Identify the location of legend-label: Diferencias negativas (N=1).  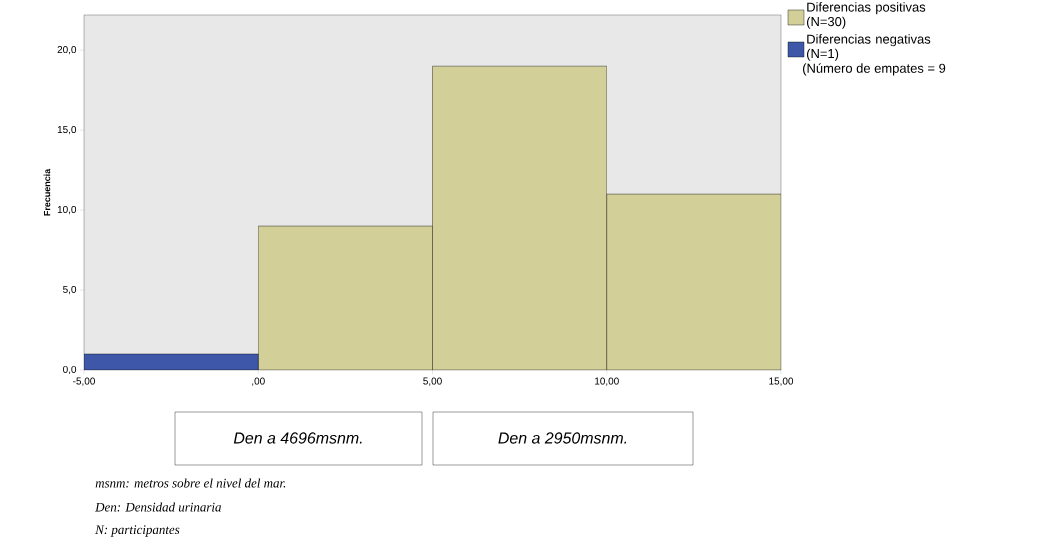
(869, 47).